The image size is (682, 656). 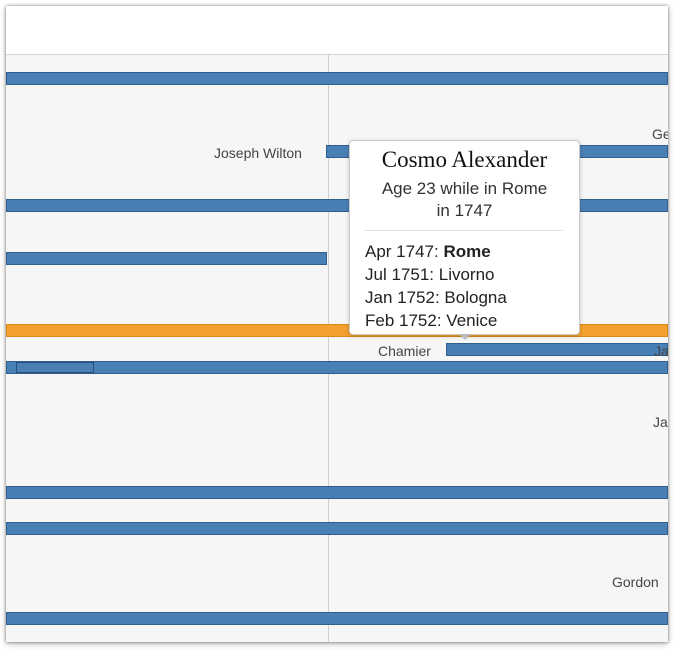 What do you see at coordinates (464, 159) in the screenshot?
I see `tooltip-traveler-name: Cosmo Alexander` at bounding box center [464, 159].